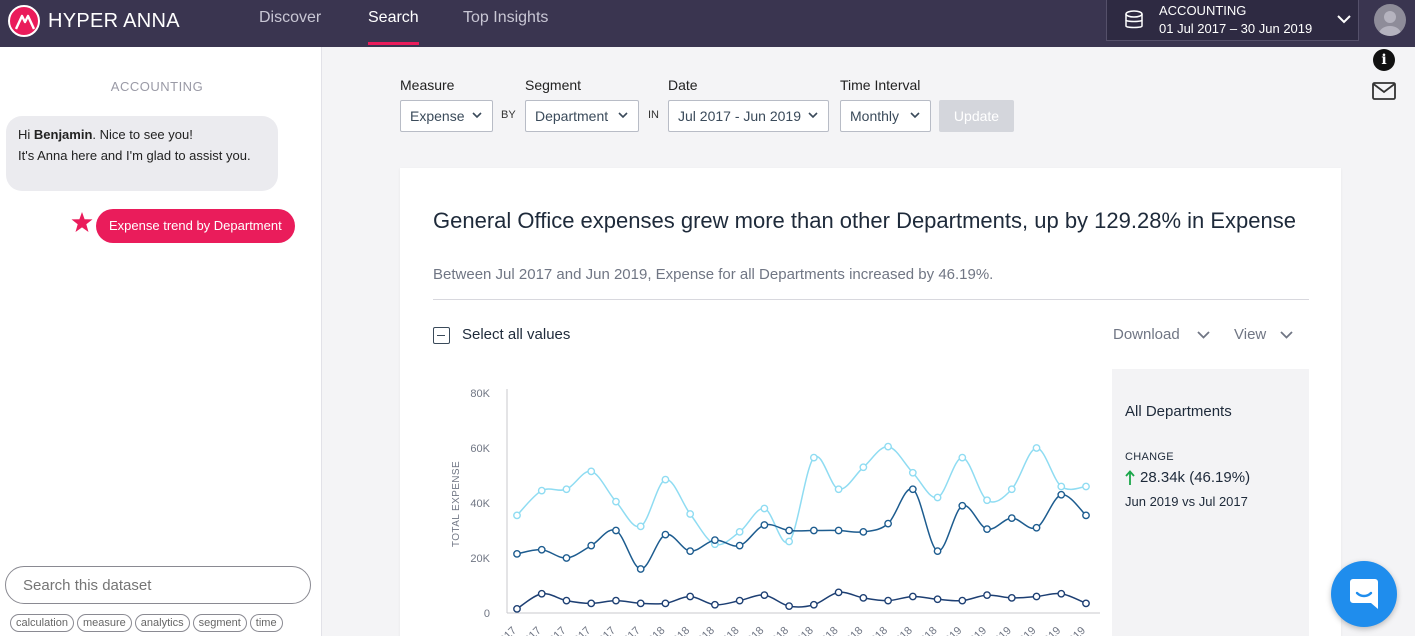 This screenshot has height=636, width=1415. Describe the element at coordinates (748, 116) in the screenshot. I see `date-select: Jul 2017 - Jun 2019` at that location.